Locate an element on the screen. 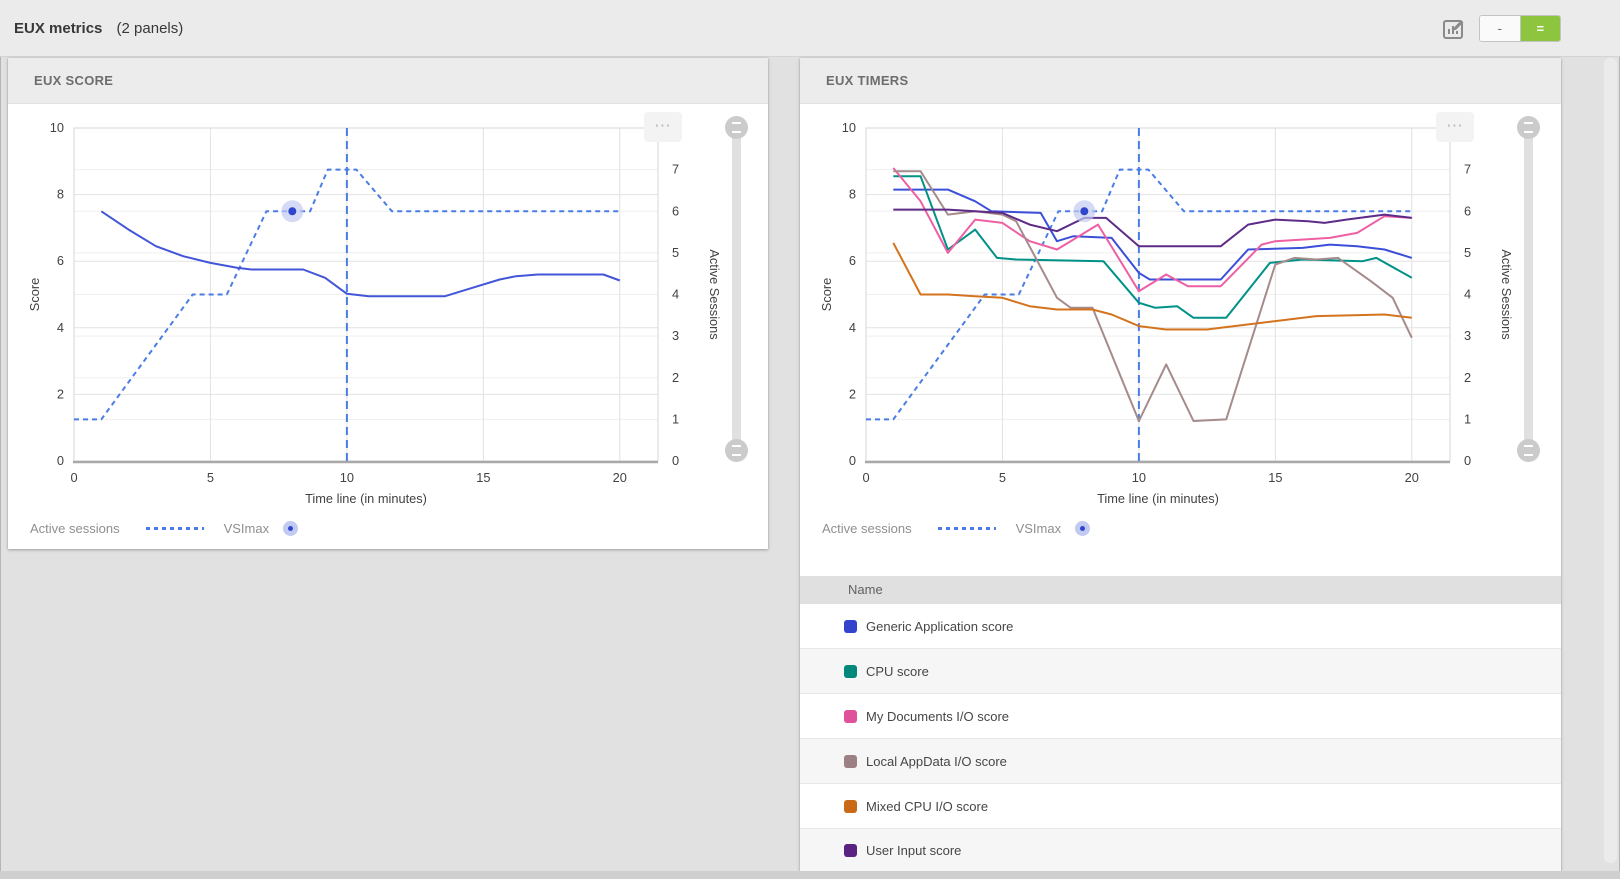 The height and width of the screenshot is (879, 1620). table-row: Mixed CPU I/O score is located at coordinates (1180, 806).